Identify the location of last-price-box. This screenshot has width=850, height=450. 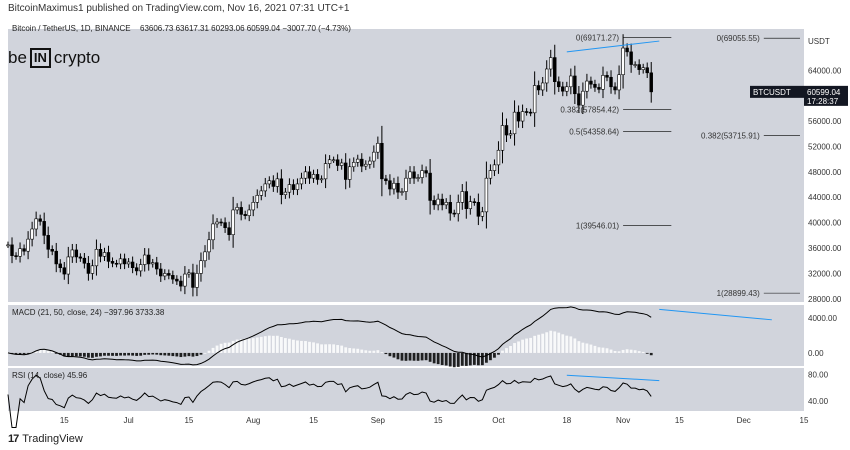
(826, 95).